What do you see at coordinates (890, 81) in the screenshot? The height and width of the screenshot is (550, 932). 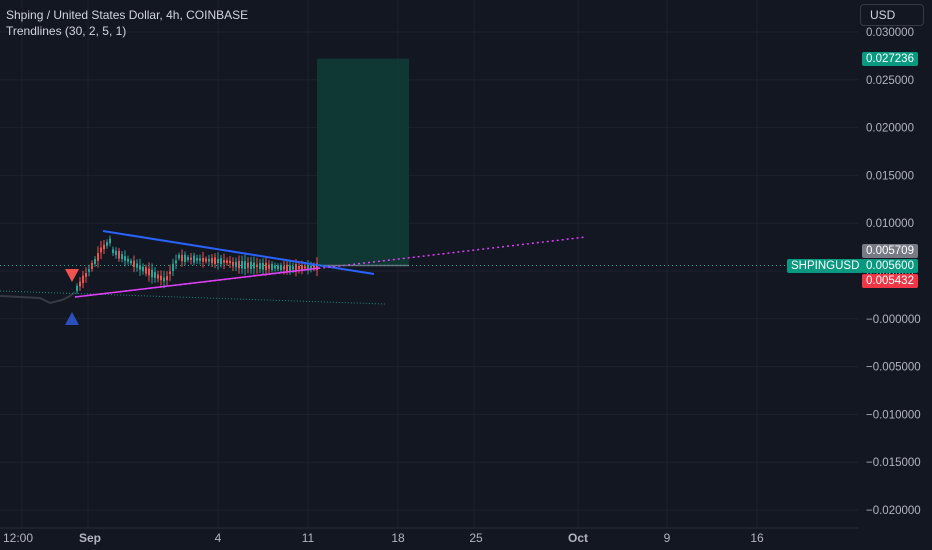 I see `price-tick-label: 0.025000` at bounding box center [890, 81].